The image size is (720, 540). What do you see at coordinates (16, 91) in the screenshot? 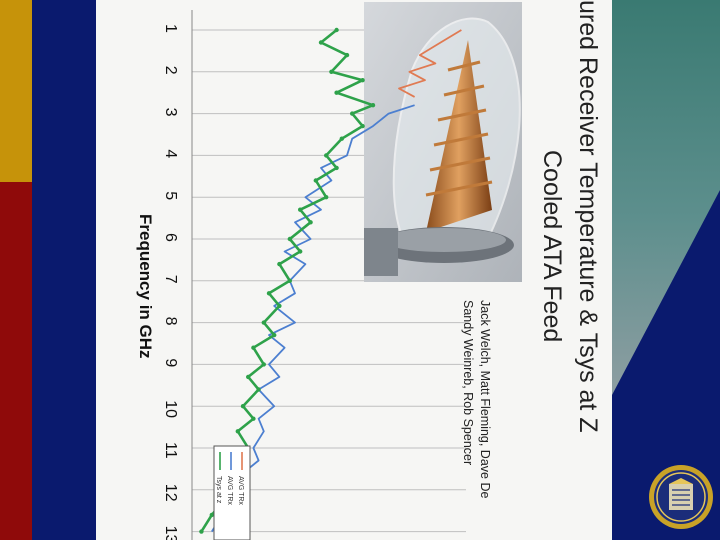
I see `gold-side-strip` at bounding box center [16, 91].